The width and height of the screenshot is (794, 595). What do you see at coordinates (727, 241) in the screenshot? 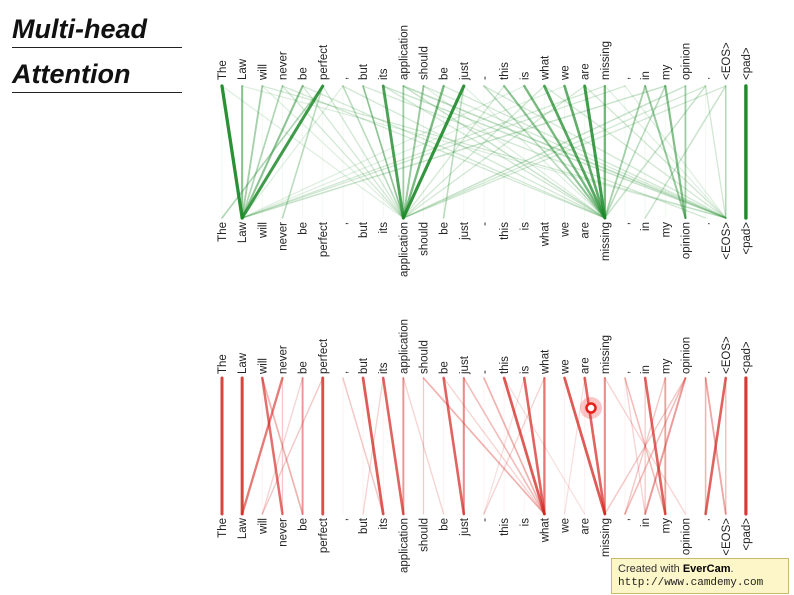
I see `token-label-bottom: <EOS>` at bounding box center [727, 241].